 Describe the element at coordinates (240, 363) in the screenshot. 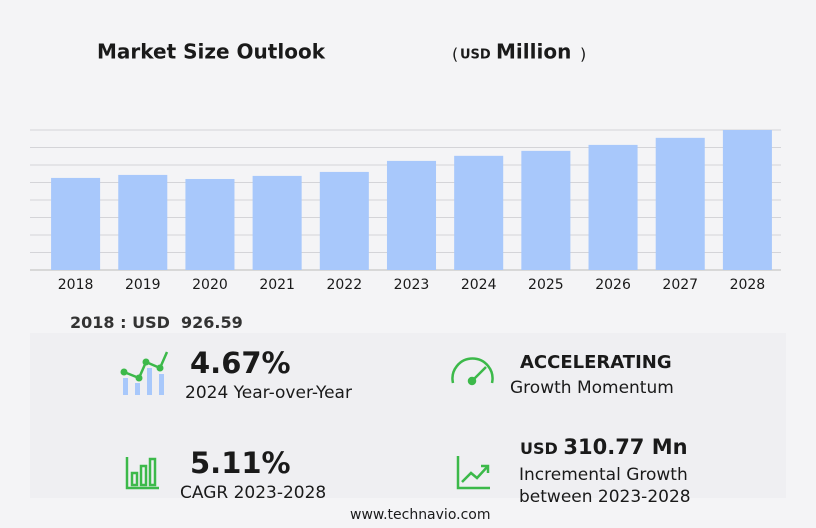

I see `yoy-value: 4.67%` at that location.